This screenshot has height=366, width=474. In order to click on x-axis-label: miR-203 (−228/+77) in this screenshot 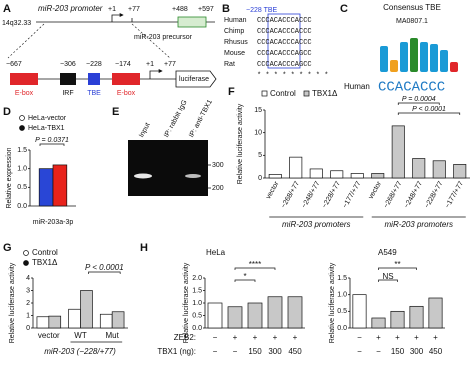, I will do `click(80, 351)`.